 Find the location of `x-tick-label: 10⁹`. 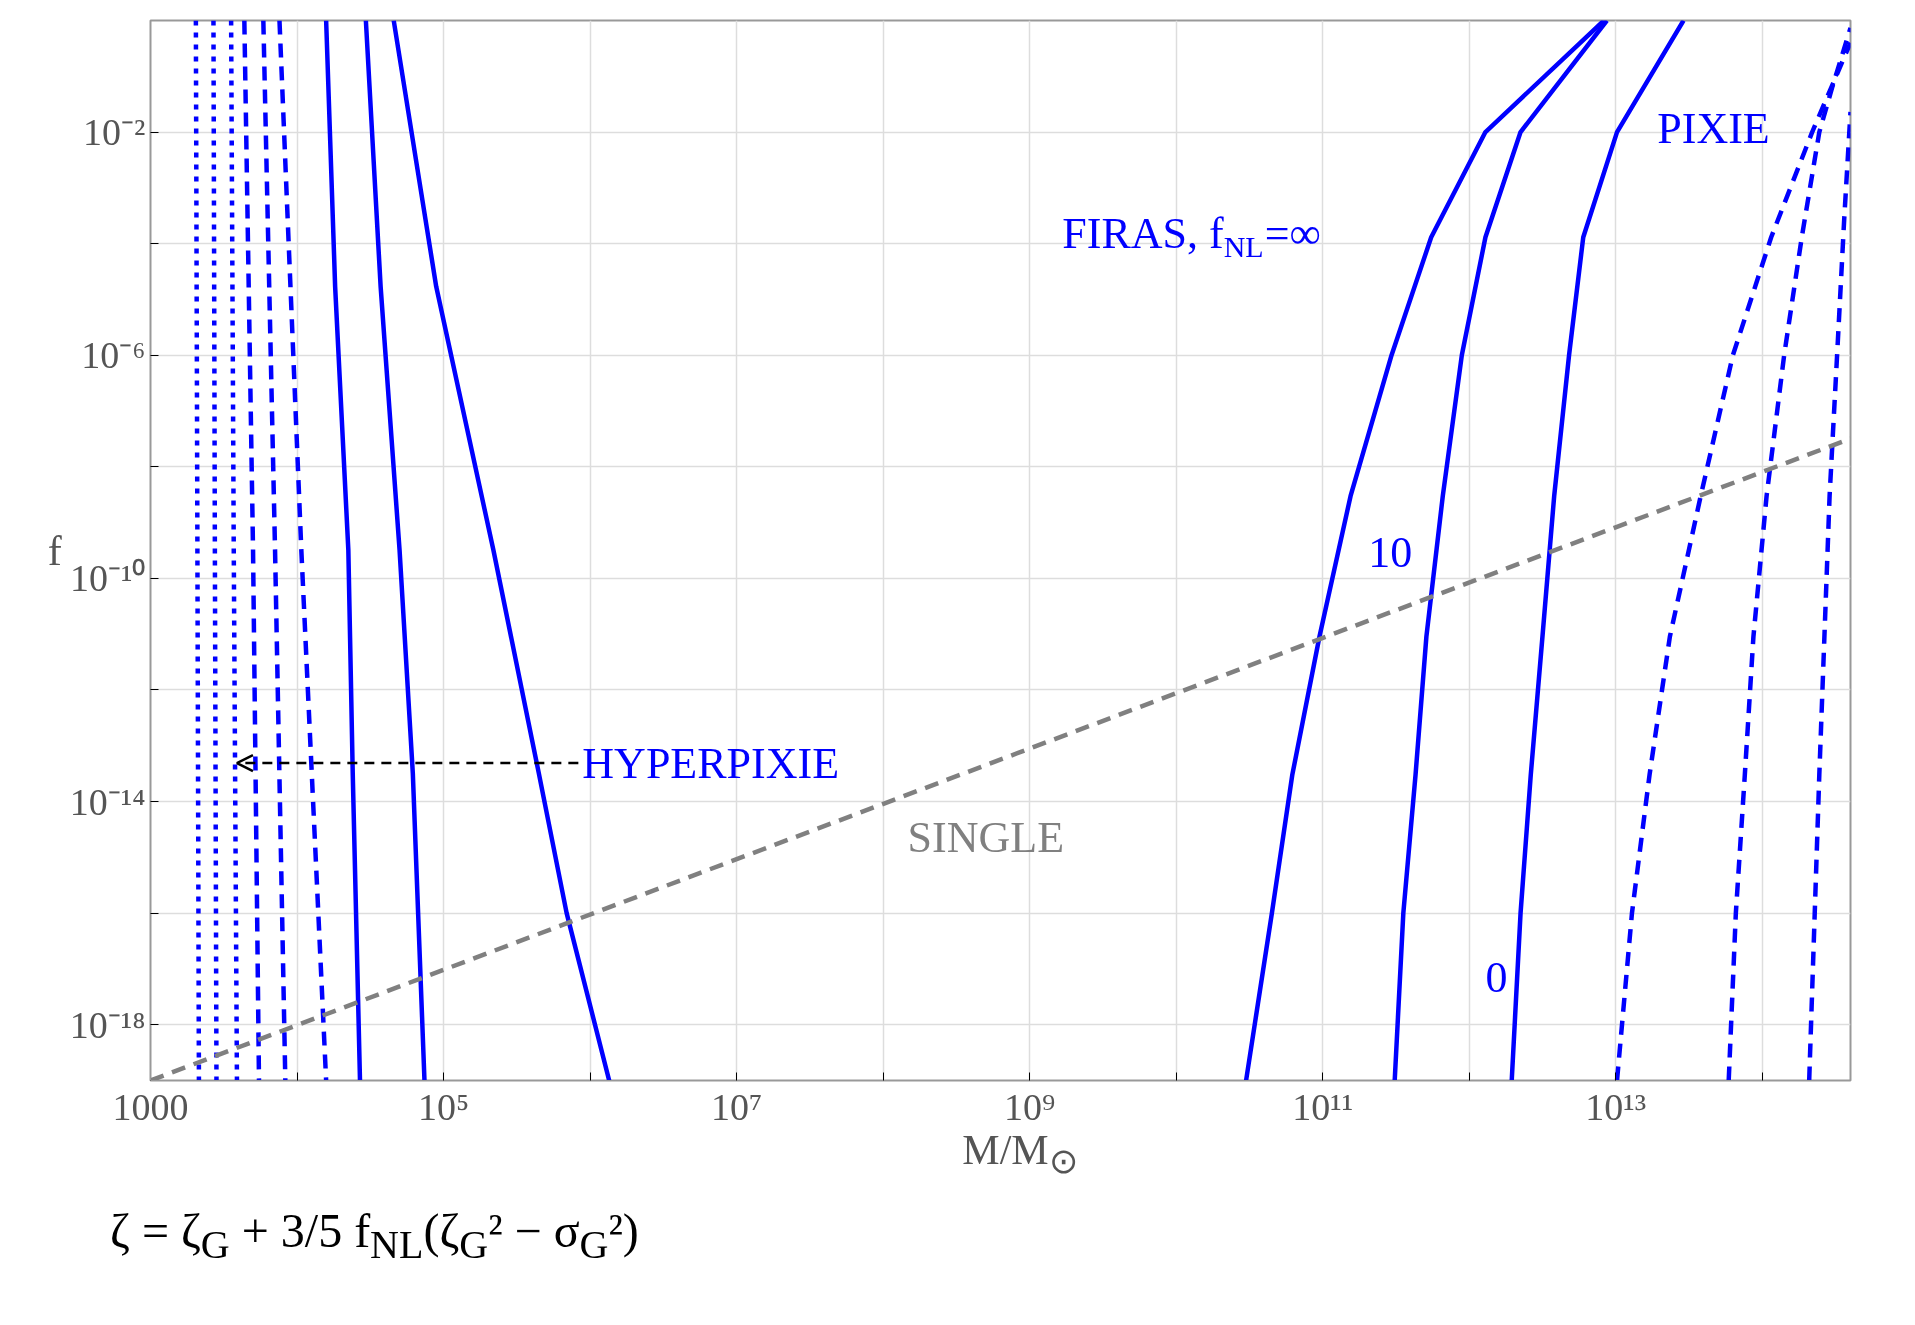

x-tick-label: 10⁹ is located at coordinates (1030, 1106).